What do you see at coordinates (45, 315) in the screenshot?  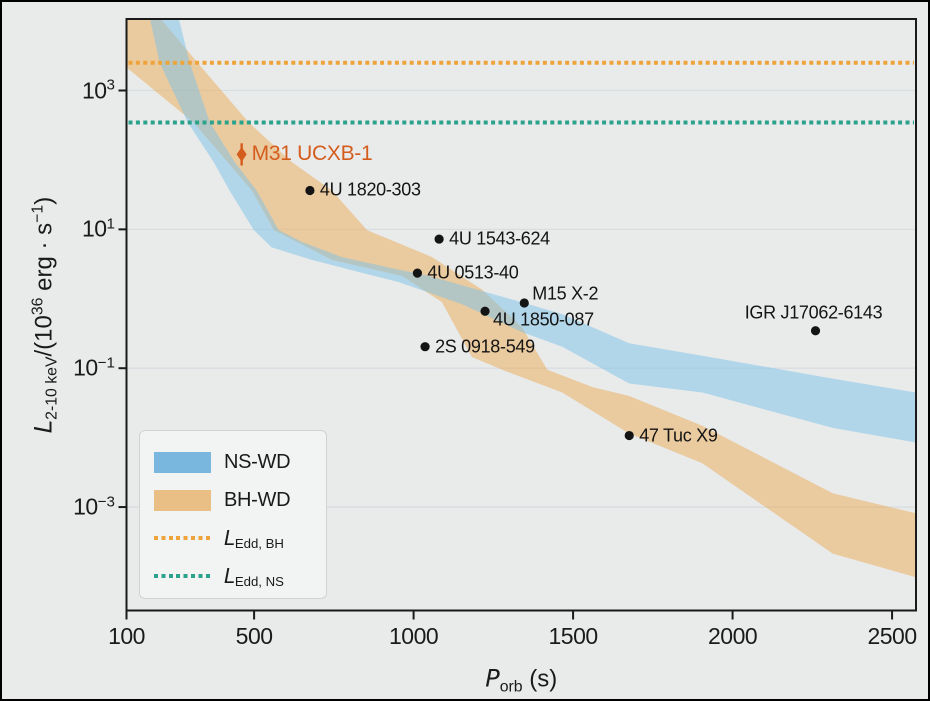 I see `y-axis-label: L2-10 keV/(1036 erg · s−1)` at bounding box center [45, 315].